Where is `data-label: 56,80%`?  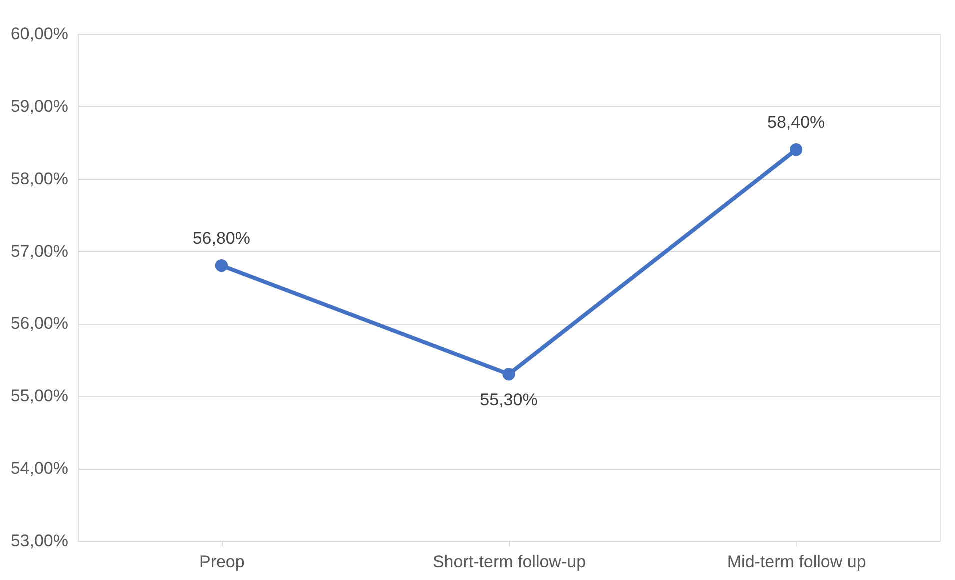
data-label: 56,80% is located at coordinates (221, 238).